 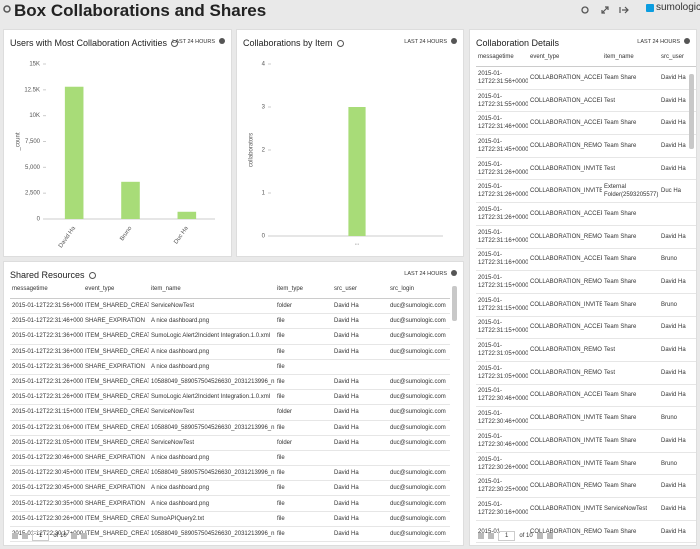 I want to click on table-cell: 2015-01-12T22:30:46+0000, so click(x=502, y=418).